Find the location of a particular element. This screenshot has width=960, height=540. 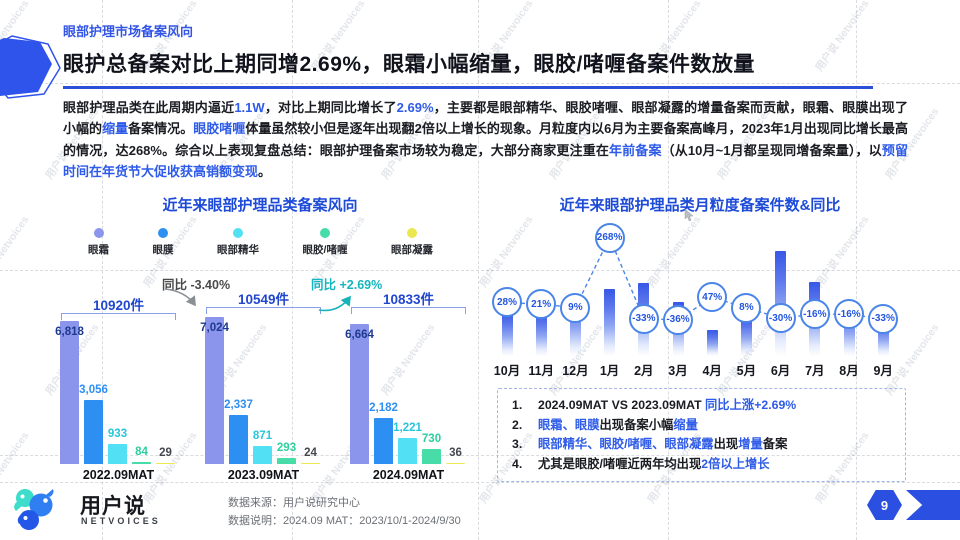

bar-value-label: 29 is located at coordinates (165, 453).